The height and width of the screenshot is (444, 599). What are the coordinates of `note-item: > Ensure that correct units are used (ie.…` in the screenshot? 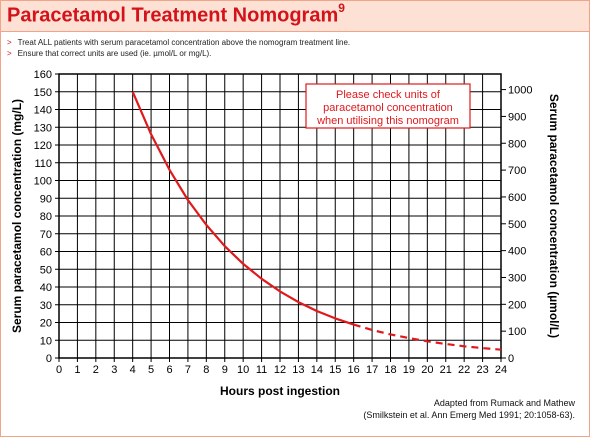 It's located at (178, 53).